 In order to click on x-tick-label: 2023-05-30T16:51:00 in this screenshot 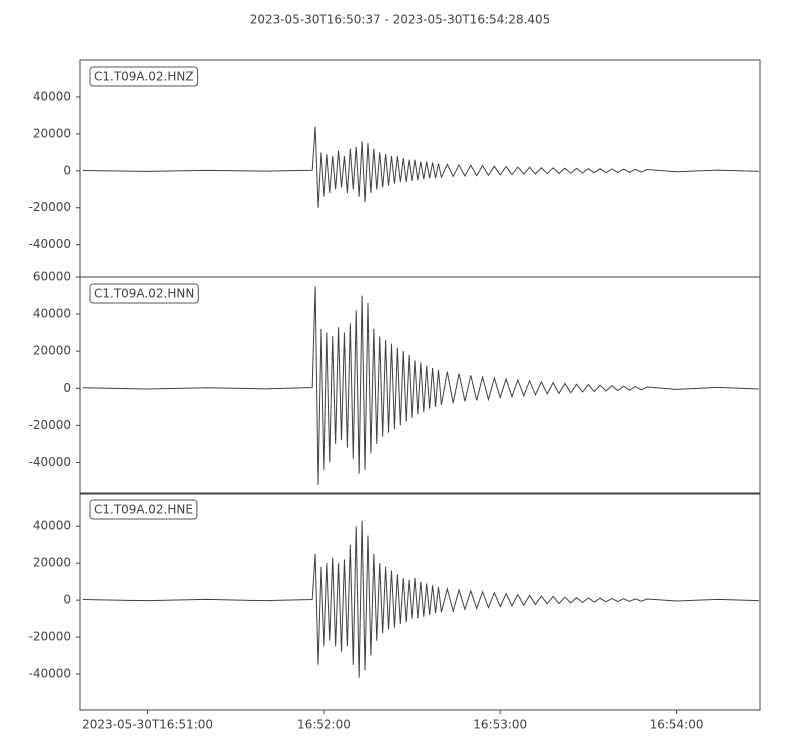, I will do `click(147, 725)`.